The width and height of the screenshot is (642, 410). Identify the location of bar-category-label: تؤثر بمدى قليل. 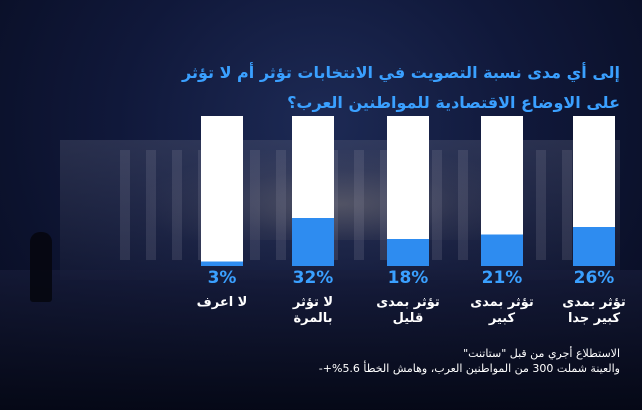
(408, 310).